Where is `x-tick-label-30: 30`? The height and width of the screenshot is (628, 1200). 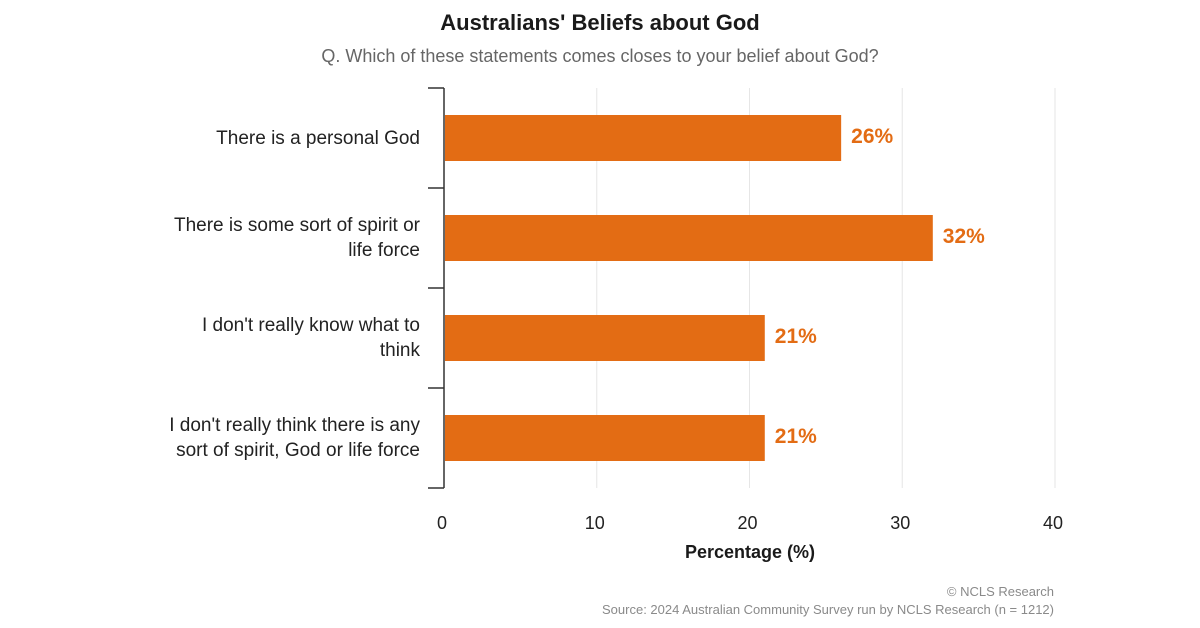
x-tick-label-30: 30 is located at coordinates (900, 523).